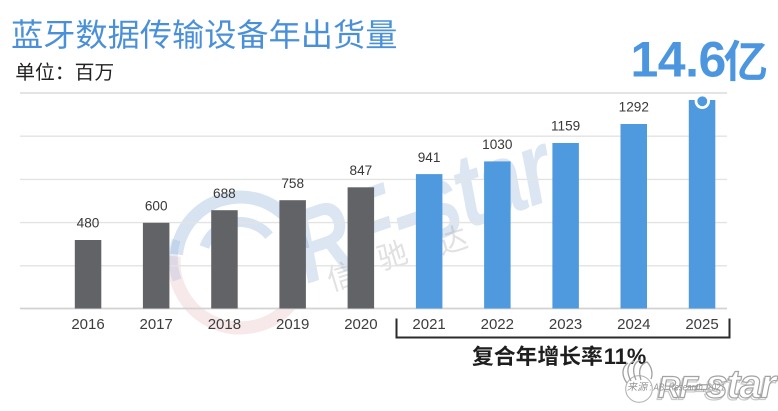 This screenshot has height=411, width=778. Describe the element at coordinates (156, 324) in the screenshot. I see `svg-text: 2017` at that location.